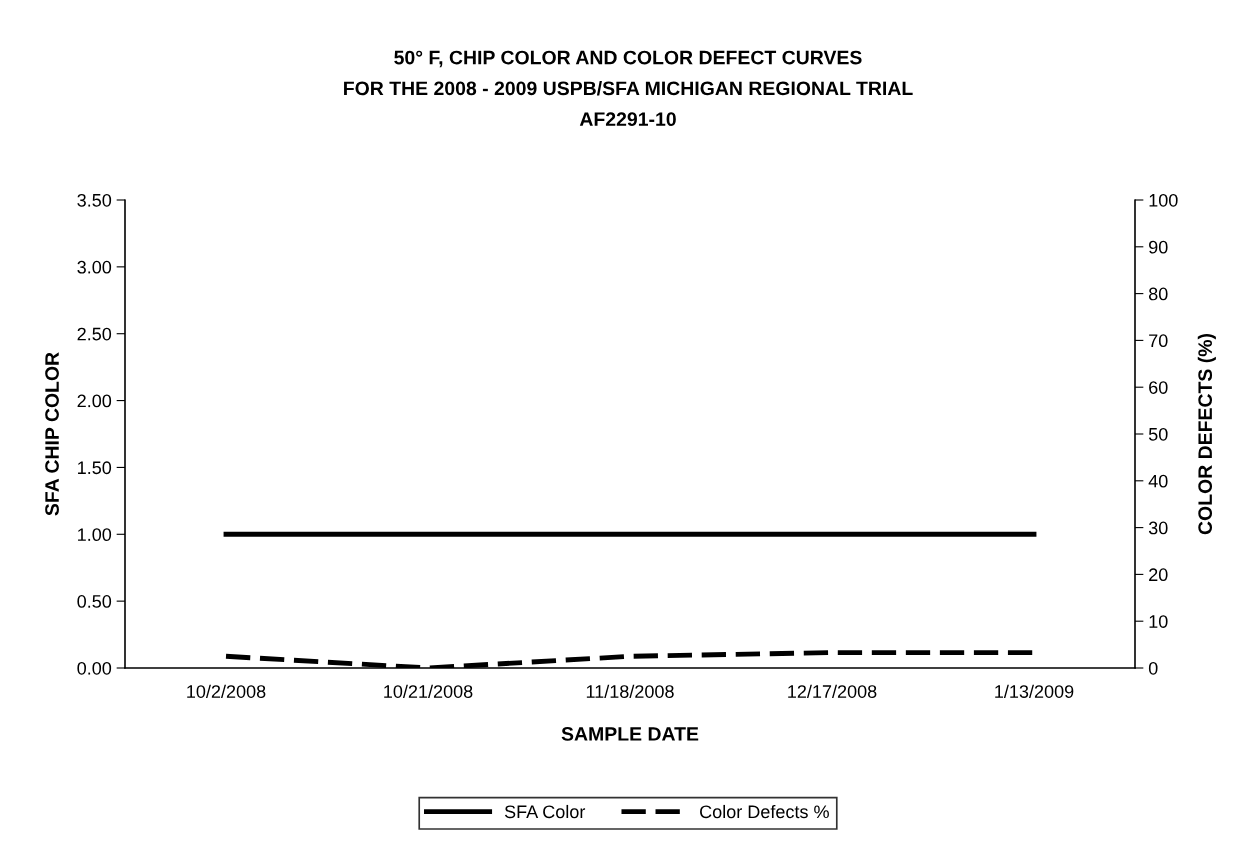  What do you see at coordinates (94, 401) in the screenshot?
I see `y-tick-label: 2.00` at bounding box center [94, 401].